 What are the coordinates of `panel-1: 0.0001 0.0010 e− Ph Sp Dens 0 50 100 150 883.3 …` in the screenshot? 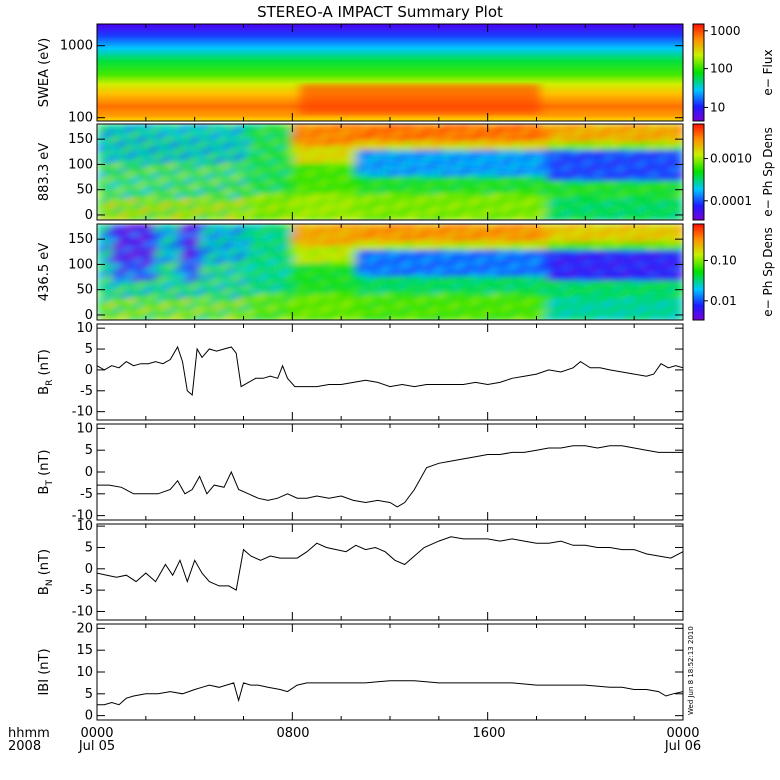 It's located at (406, 173).